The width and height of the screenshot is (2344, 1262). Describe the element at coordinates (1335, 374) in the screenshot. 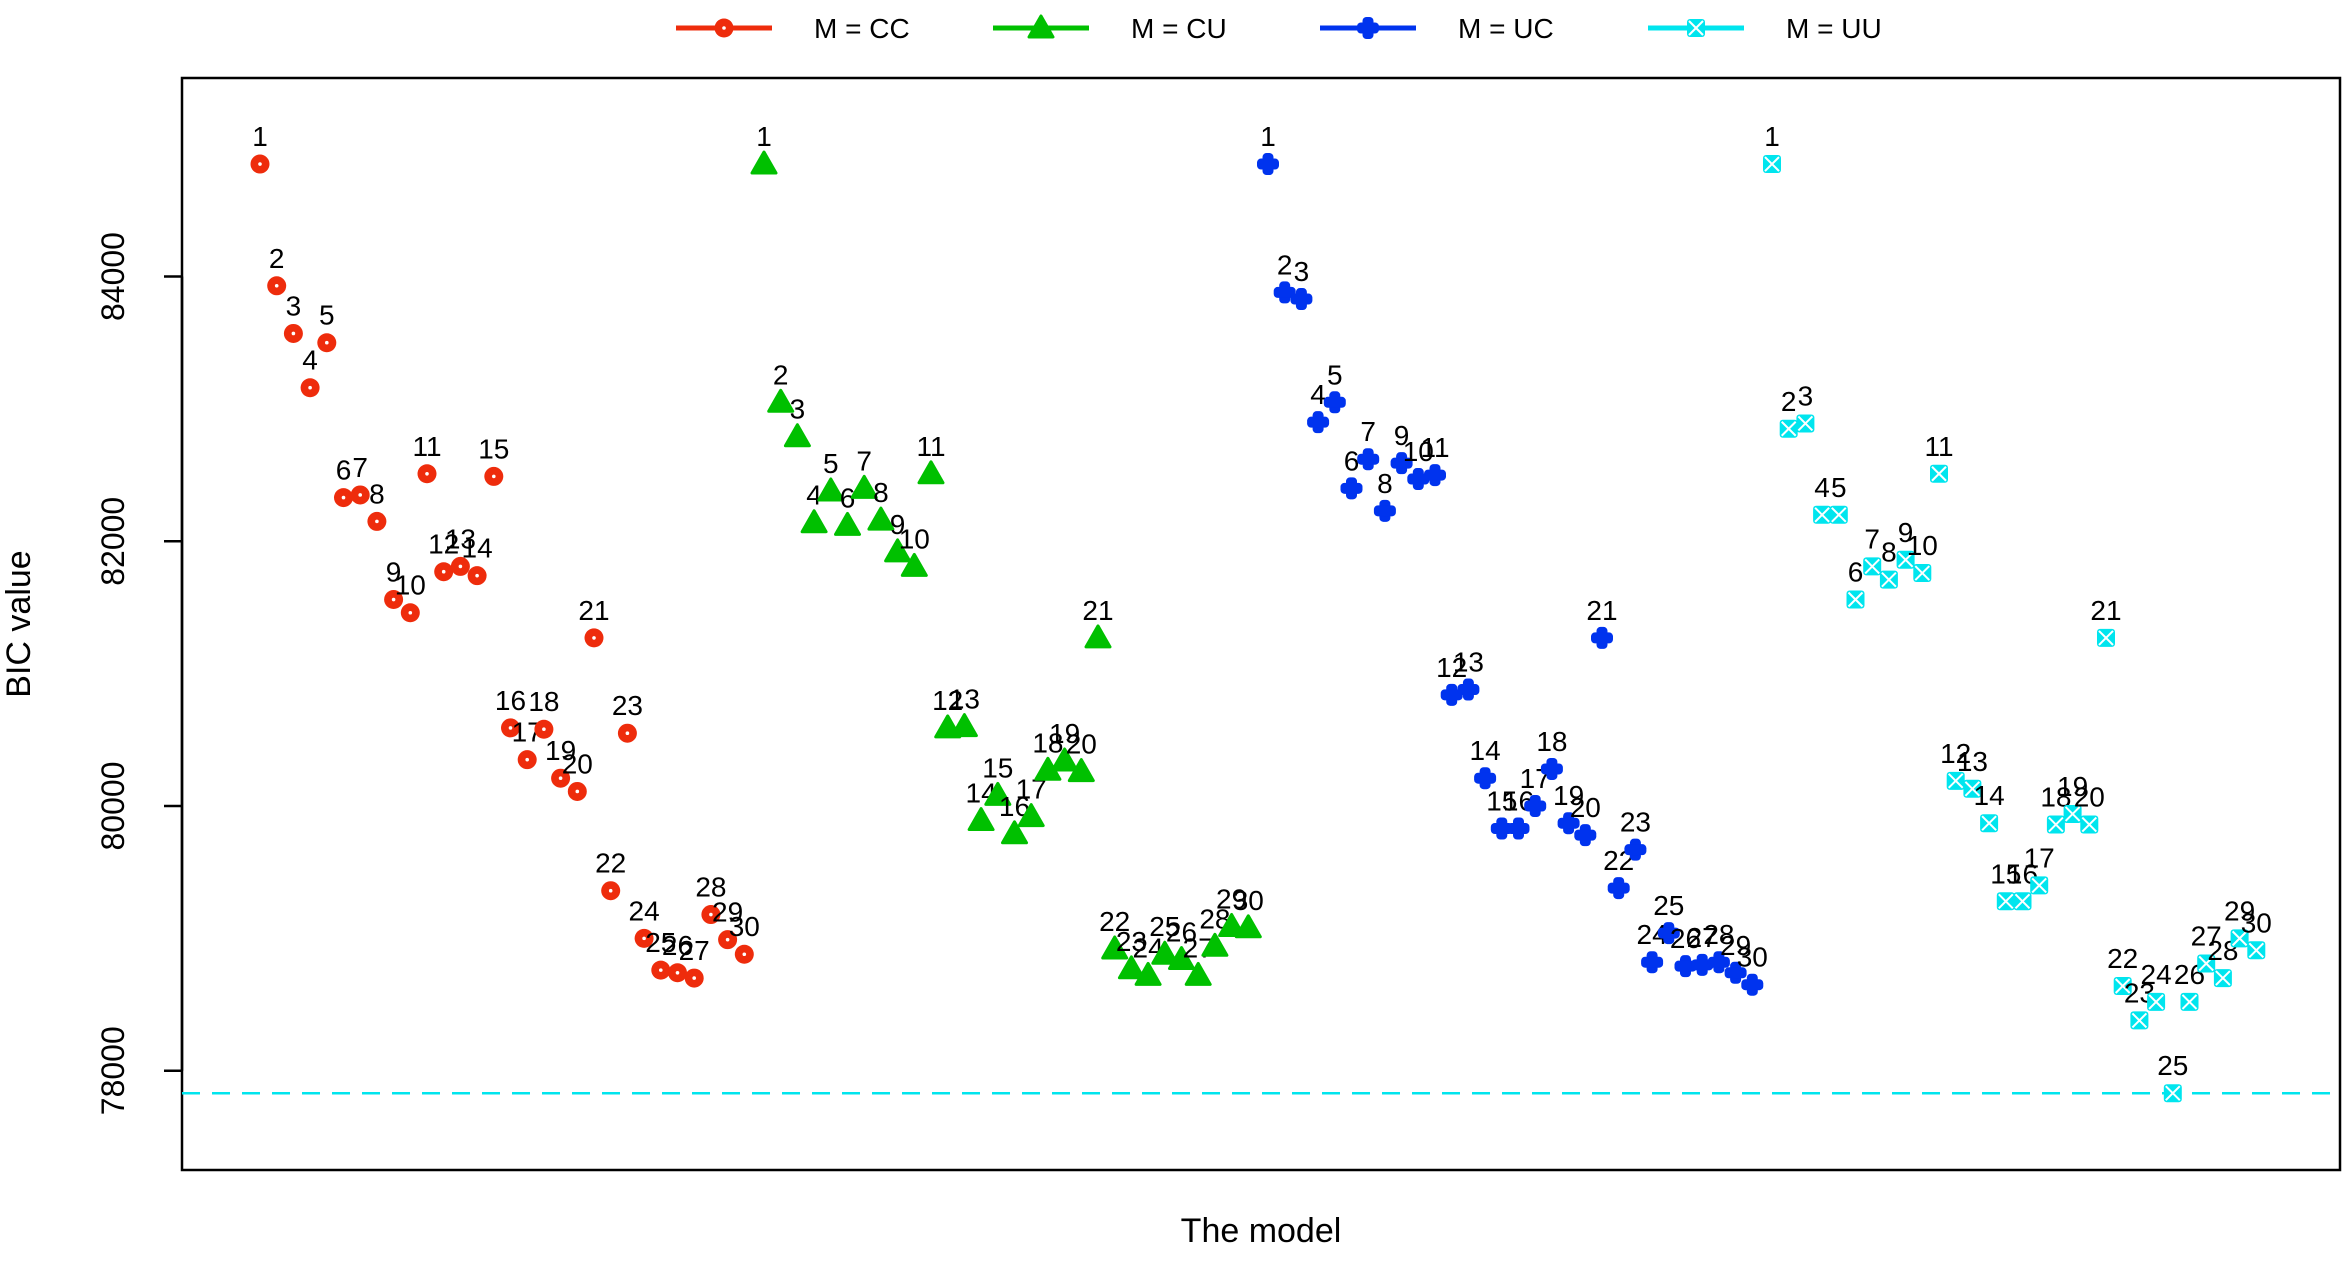

I see `point-label: 5` at that location.